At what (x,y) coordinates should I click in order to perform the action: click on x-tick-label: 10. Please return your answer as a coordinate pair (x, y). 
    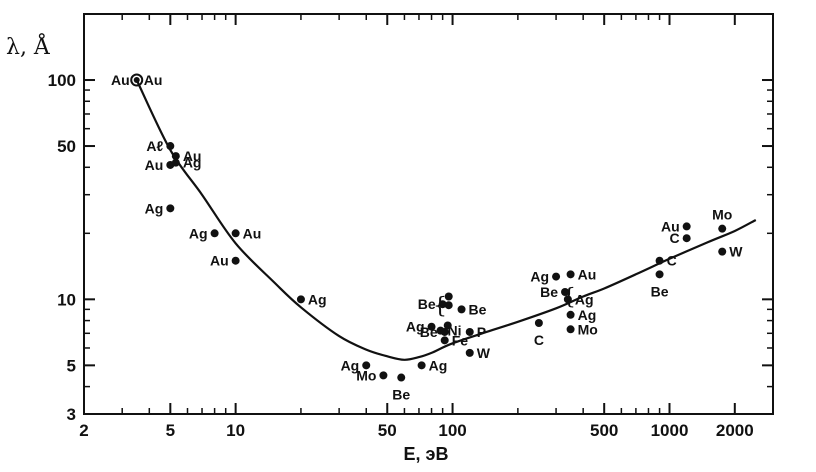
    Looking at the image, I should click on (235, 430).